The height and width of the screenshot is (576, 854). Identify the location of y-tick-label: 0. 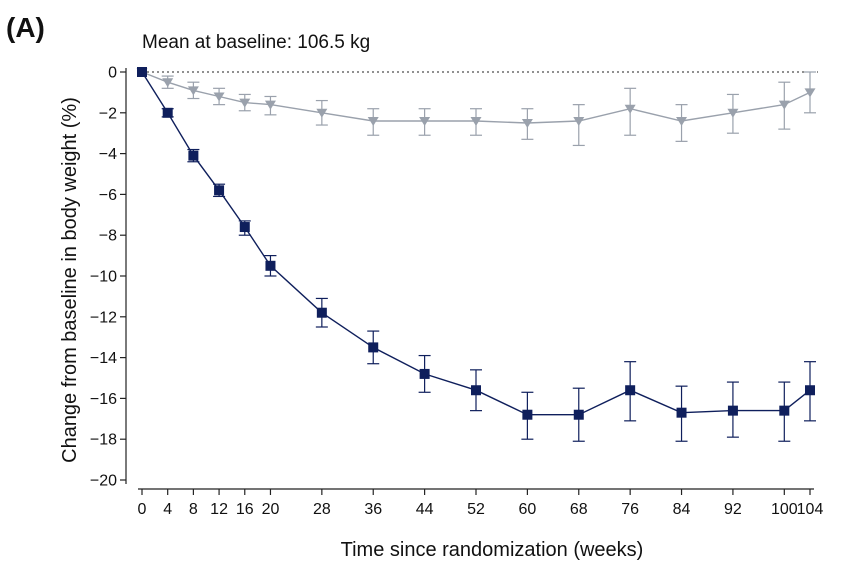
(112, 73).